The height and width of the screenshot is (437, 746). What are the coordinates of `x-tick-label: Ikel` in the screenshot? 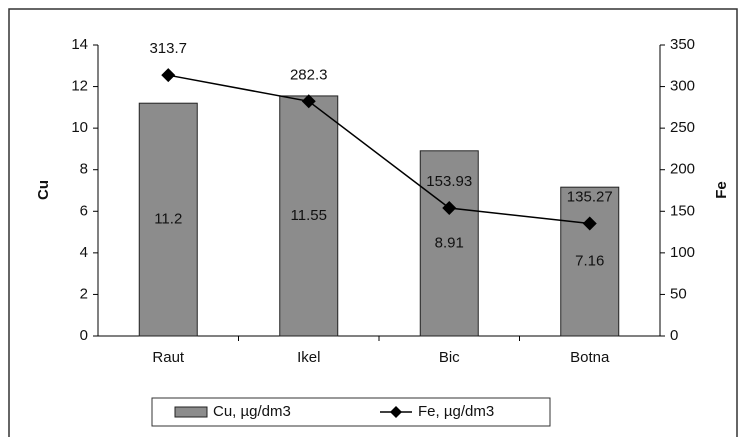 It's located at (308, 357).